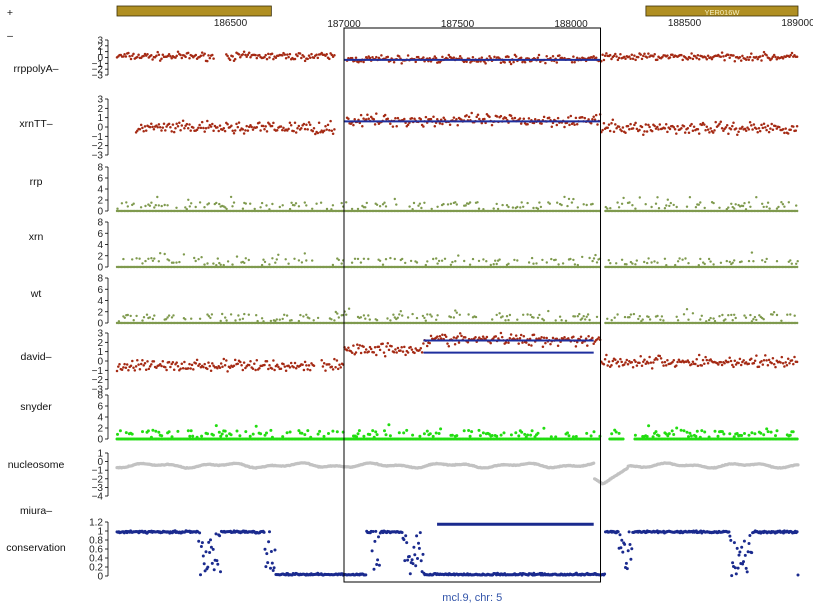 This screenshot has width=813, height=607. Describe the element at coordinates (100, 234) in the screenshot. I see `y-tick-label: 6` at that location.